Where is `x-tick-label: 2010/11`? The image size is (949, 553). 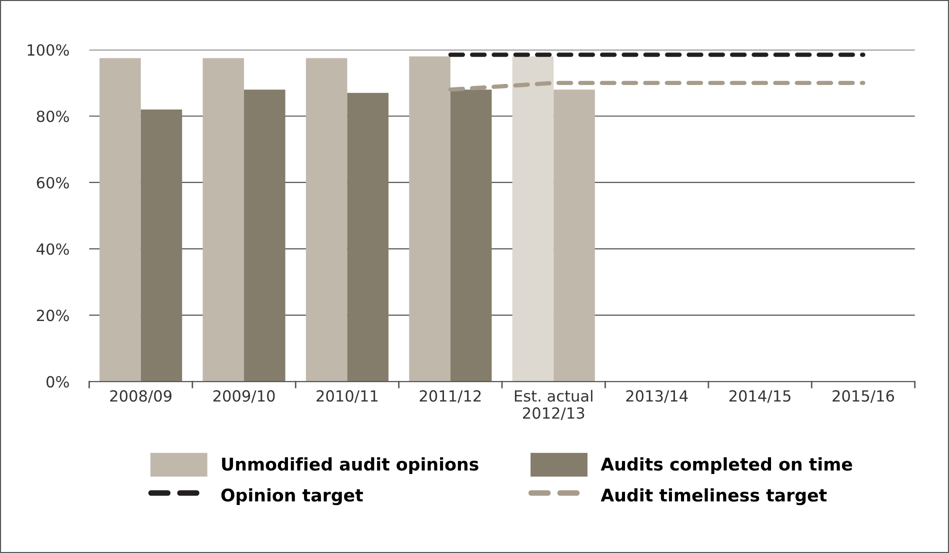
x-tick-label: 2010/11 is located at coordinates (347, 396).